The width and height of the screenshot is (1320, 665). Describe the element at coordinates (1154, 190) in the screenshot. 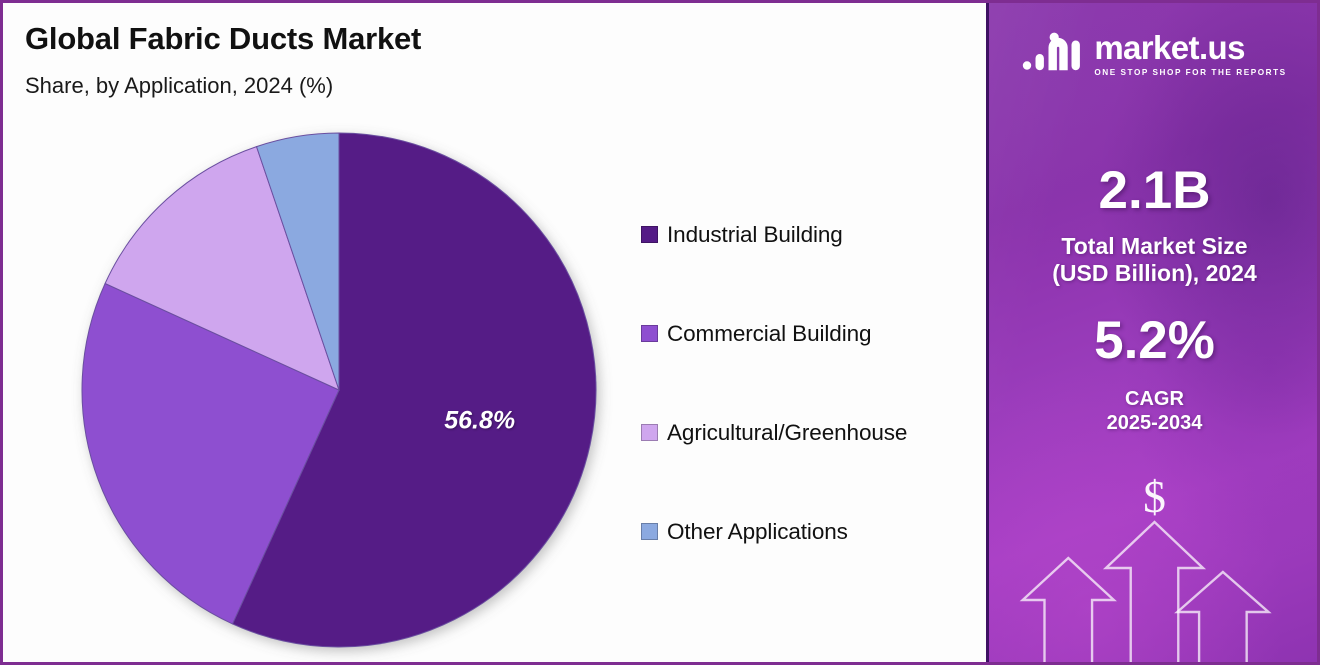

I see `stat-market-size-value: 2.1B` at that location.